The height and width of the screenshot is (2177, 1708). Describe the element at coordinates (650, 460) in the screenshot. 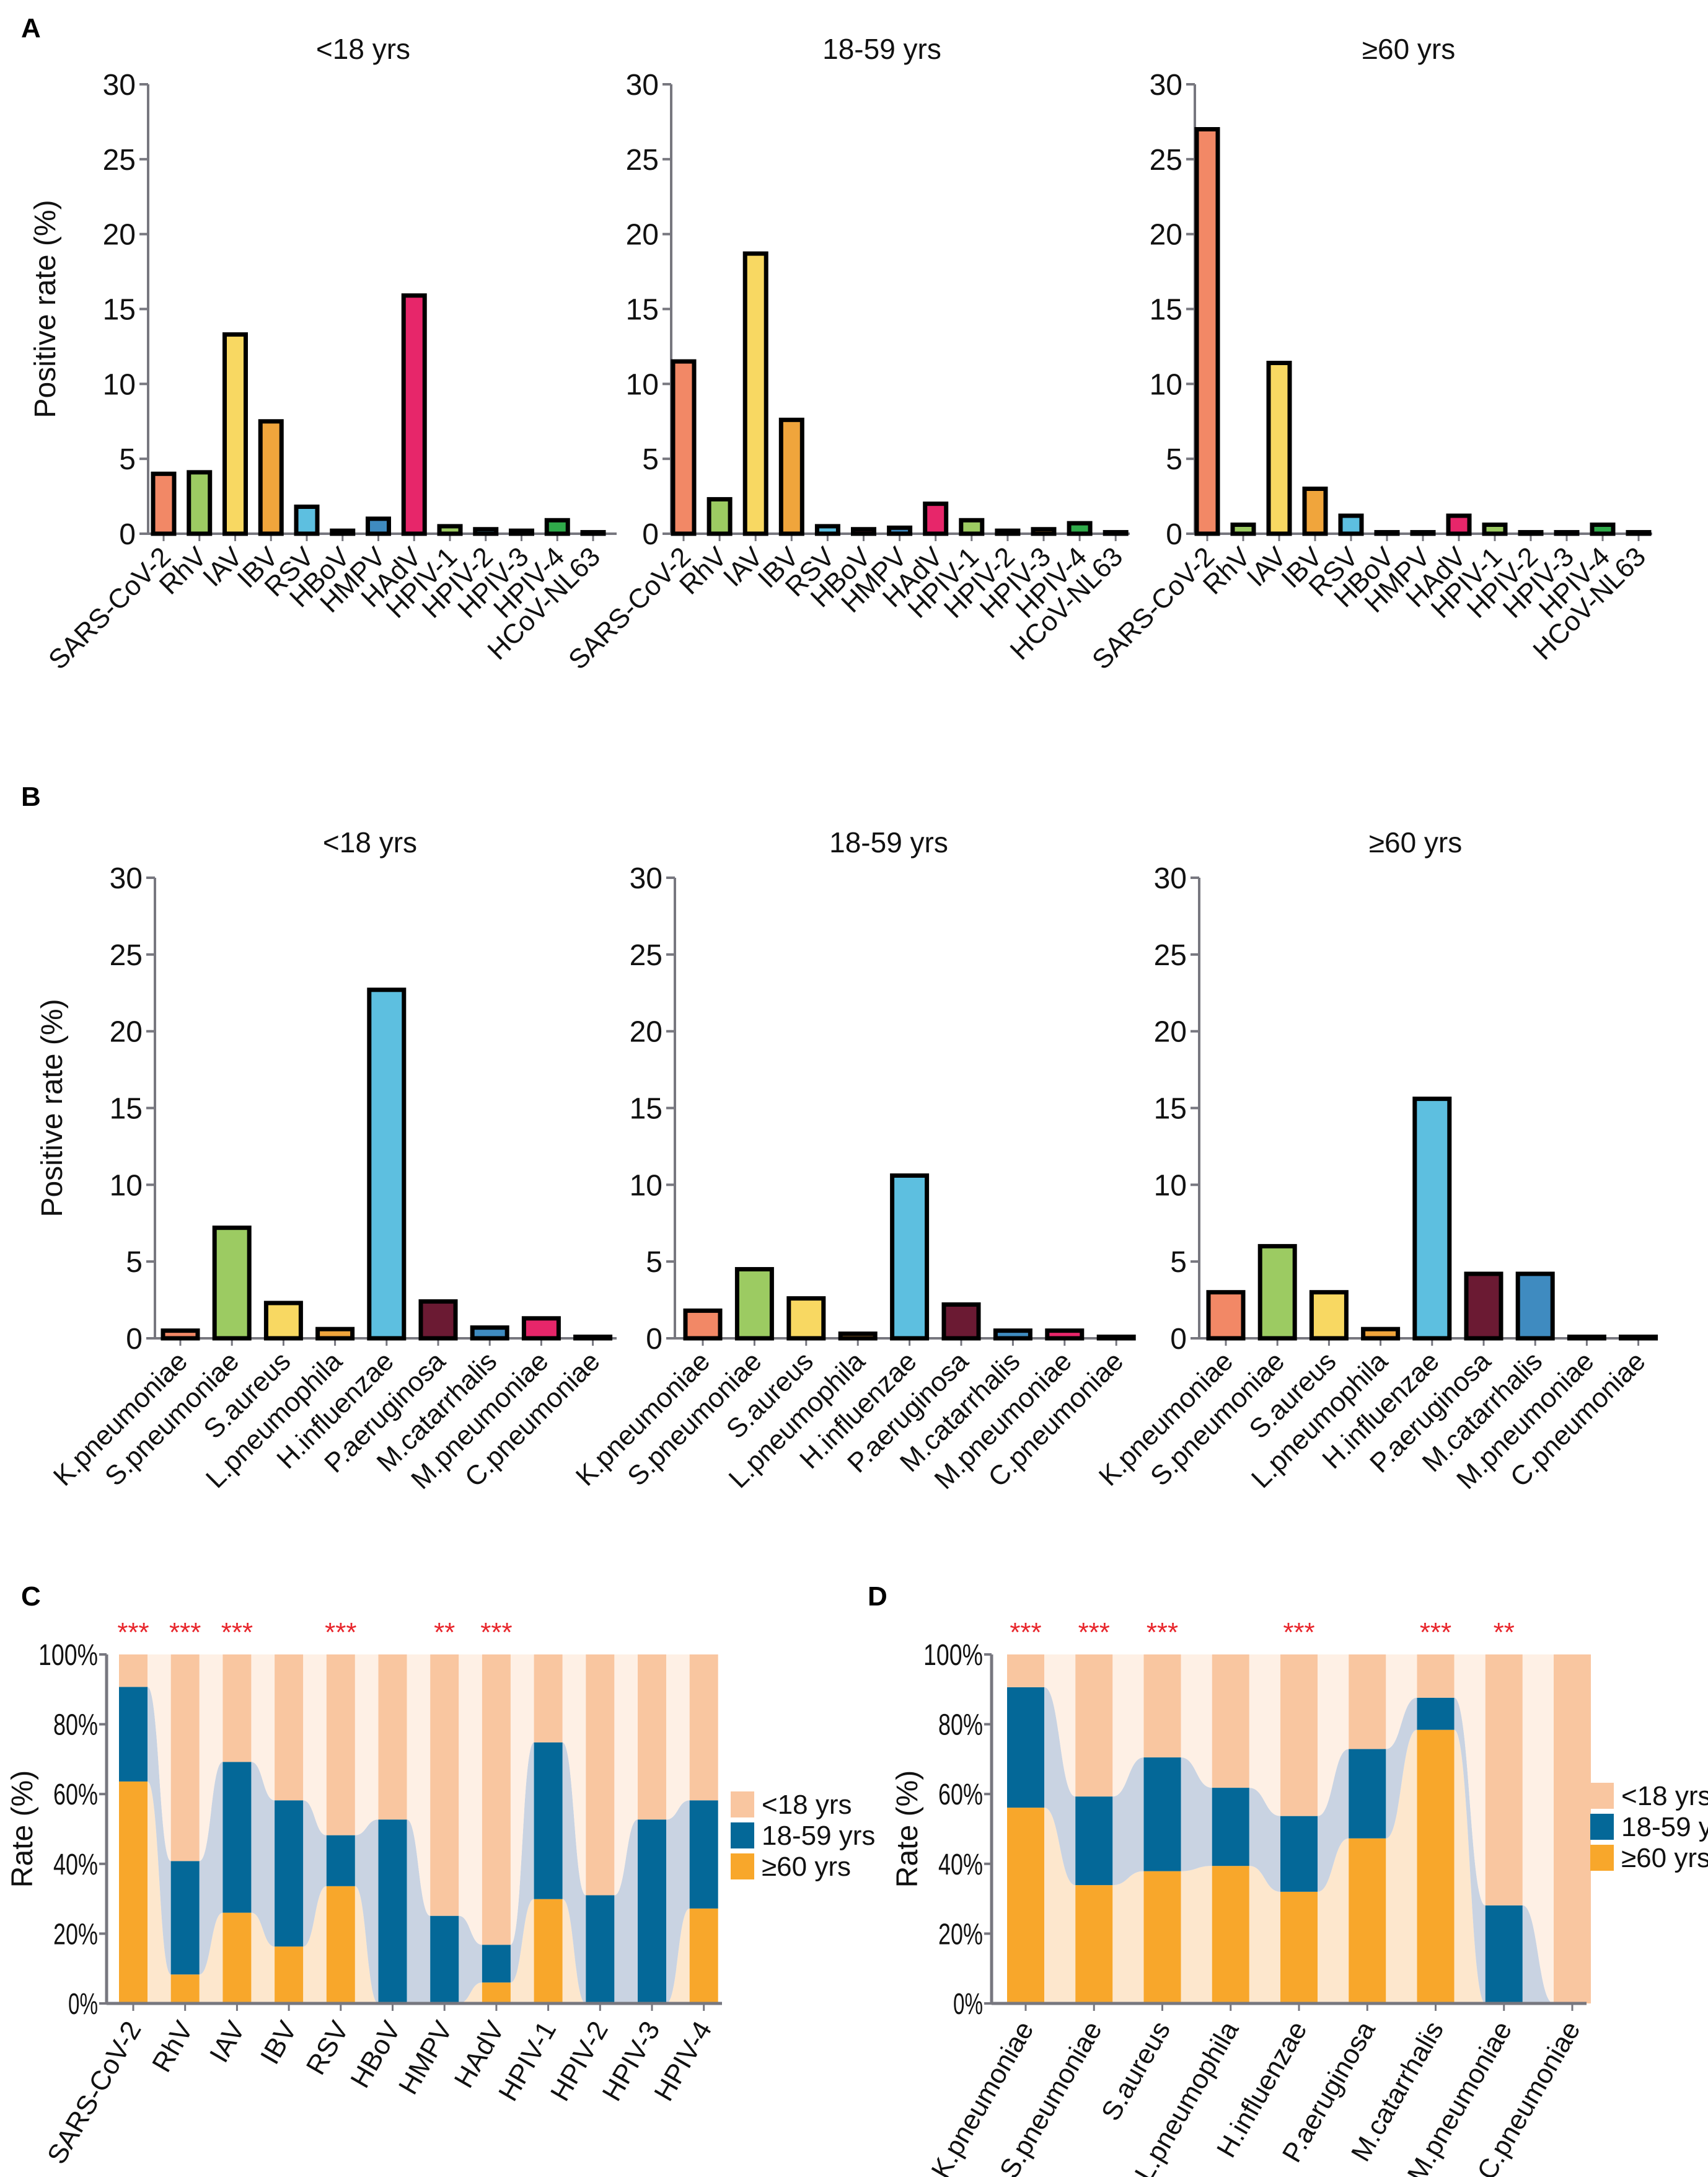

I see `y-tick-label: 5` at that location.